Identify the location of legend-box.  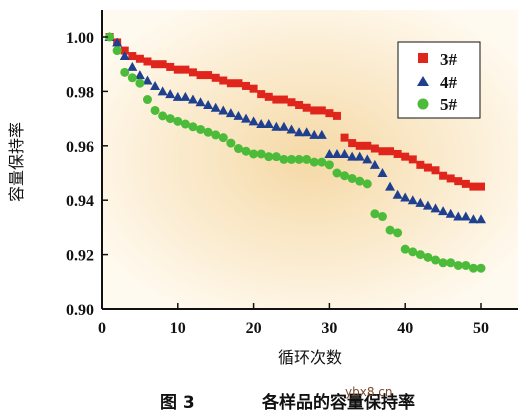
(439, 80).